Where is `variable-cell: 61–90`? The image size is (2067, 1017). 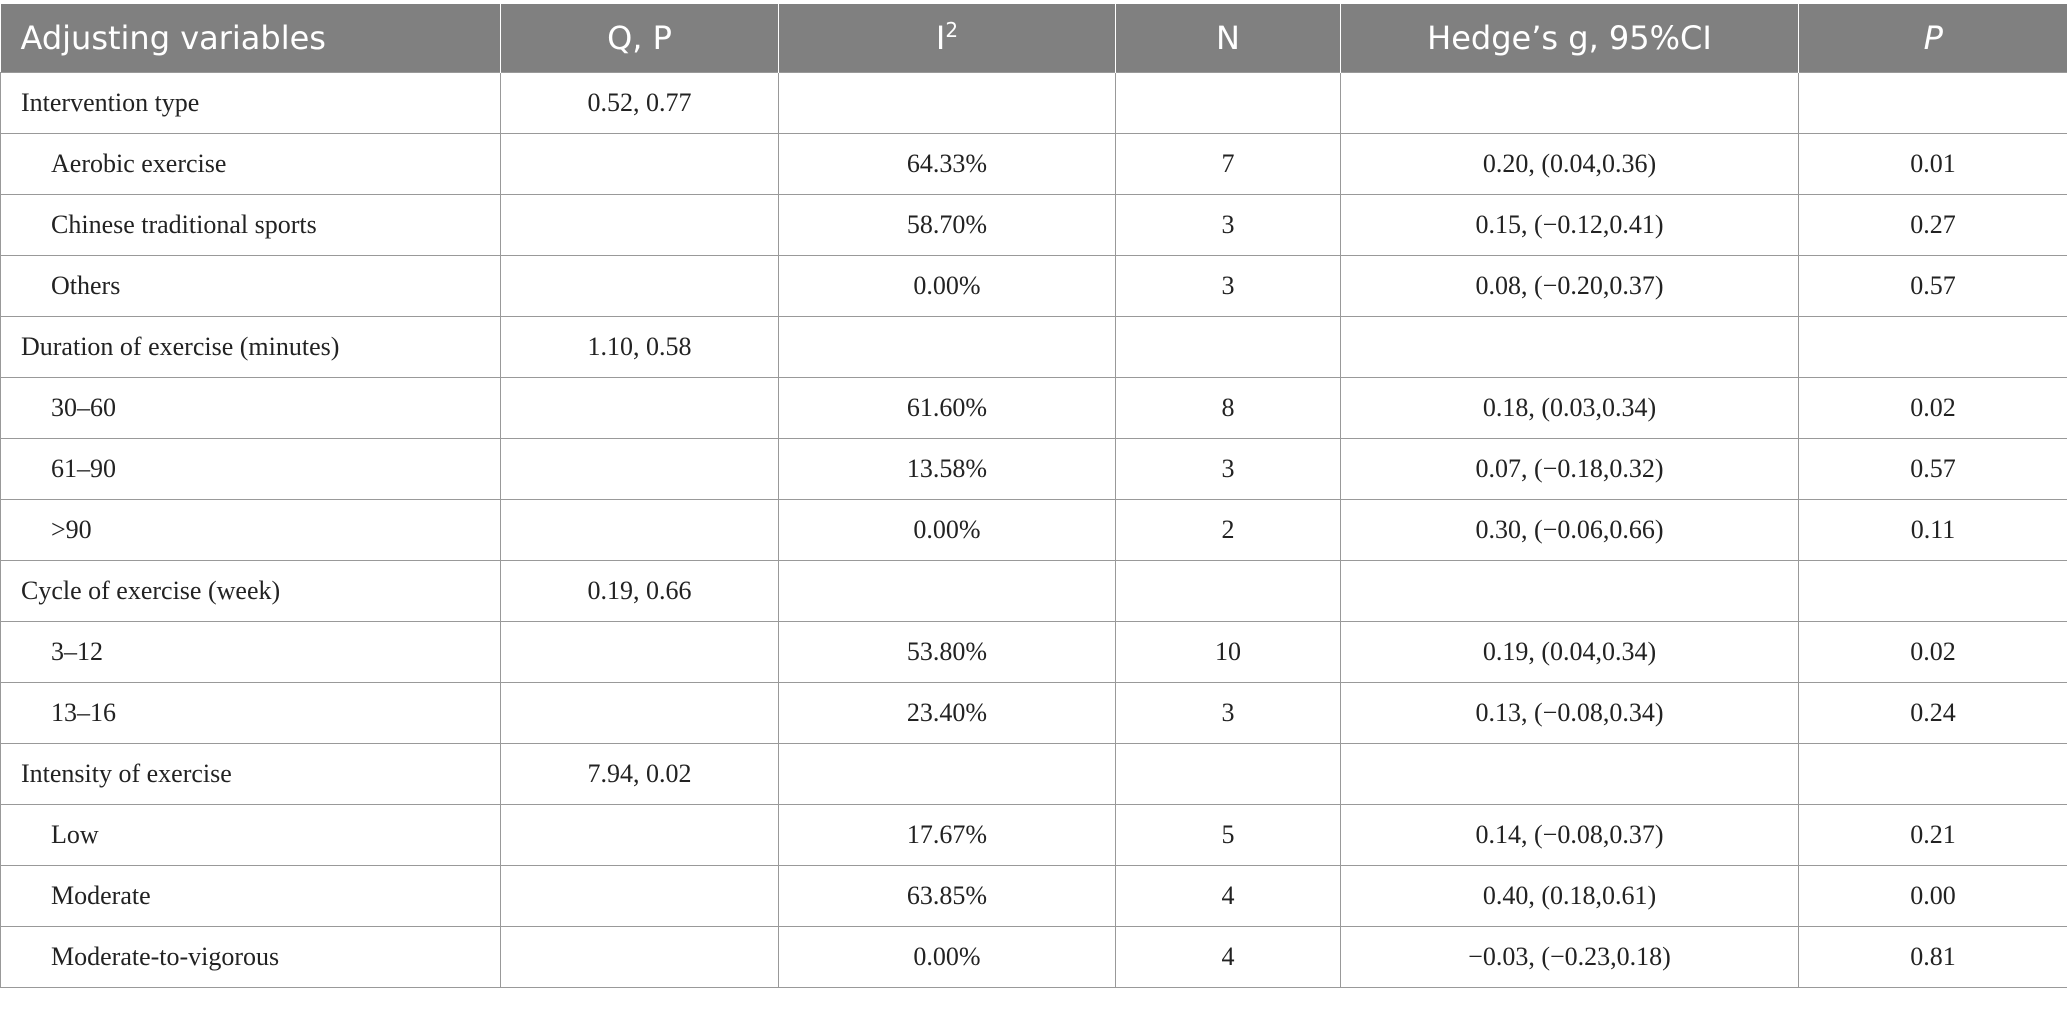
variable-cell: 61–90 is located at coordinates (250, 469).